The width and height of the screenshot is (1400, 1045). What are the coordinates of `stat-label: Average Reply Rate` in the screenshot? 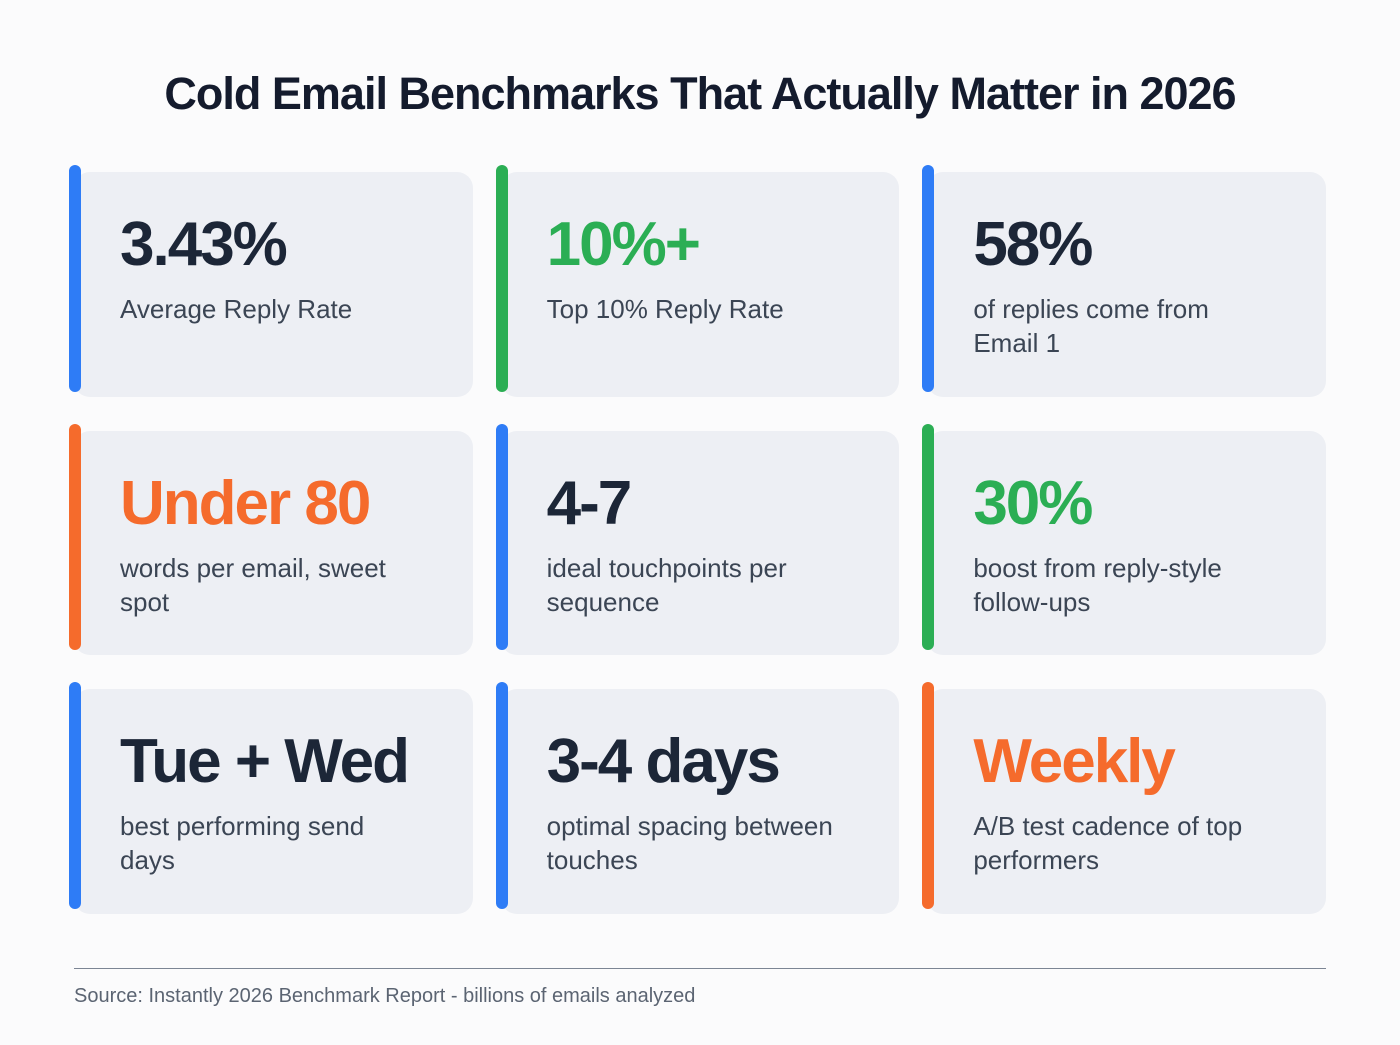 It's located at (236, 309).